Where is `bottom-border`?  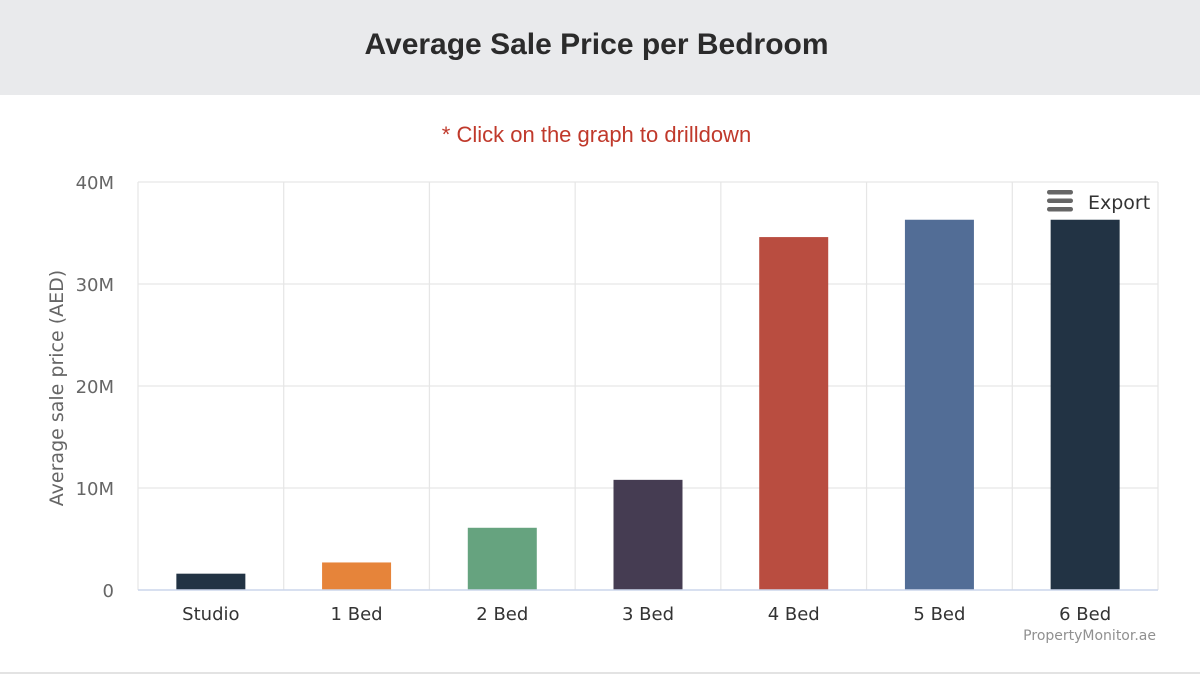
bottom-border is located at coordinates (600, 673).